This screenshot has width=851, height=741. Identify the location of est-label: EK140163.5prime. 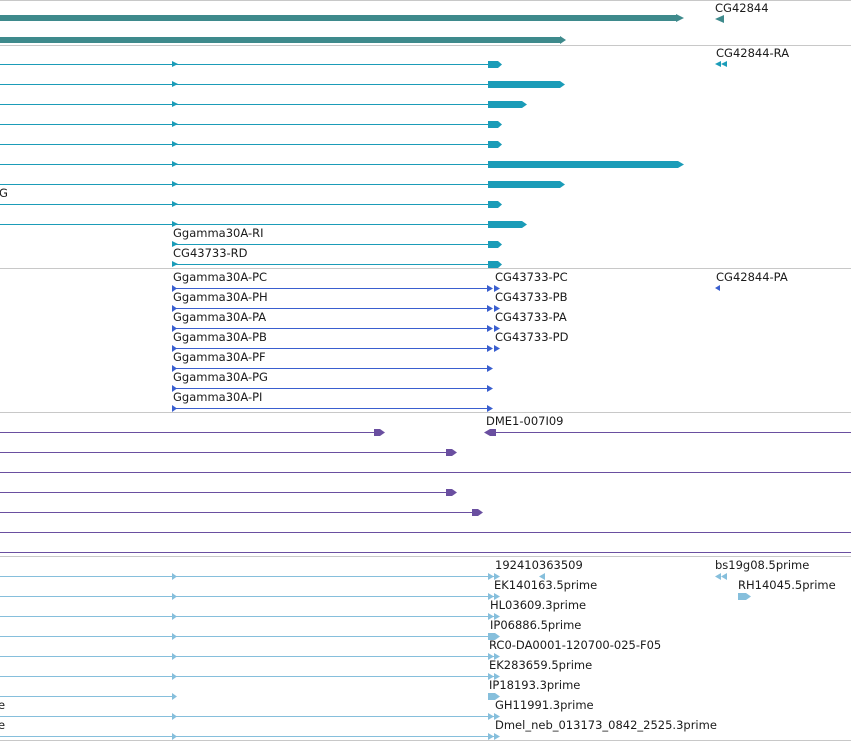
(545, 585).